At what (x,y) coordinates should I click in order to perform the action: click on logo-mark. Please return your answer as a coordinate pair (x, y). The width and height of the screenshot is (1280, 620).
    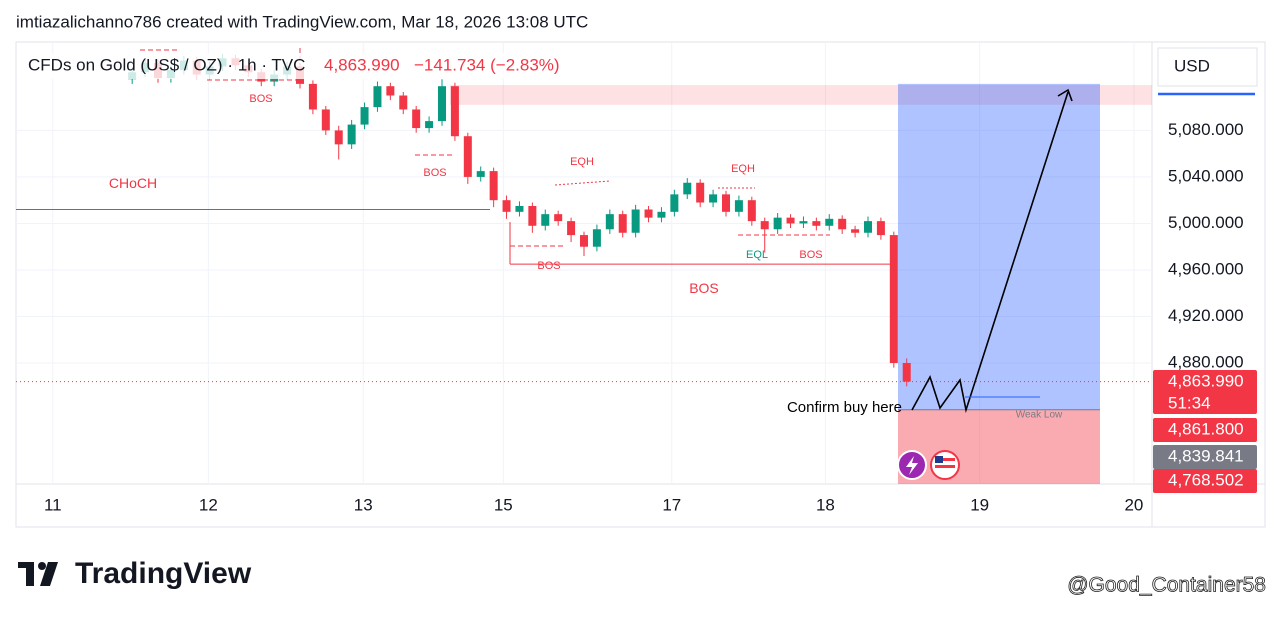
    Looking at the image, I should click on (38, 574).